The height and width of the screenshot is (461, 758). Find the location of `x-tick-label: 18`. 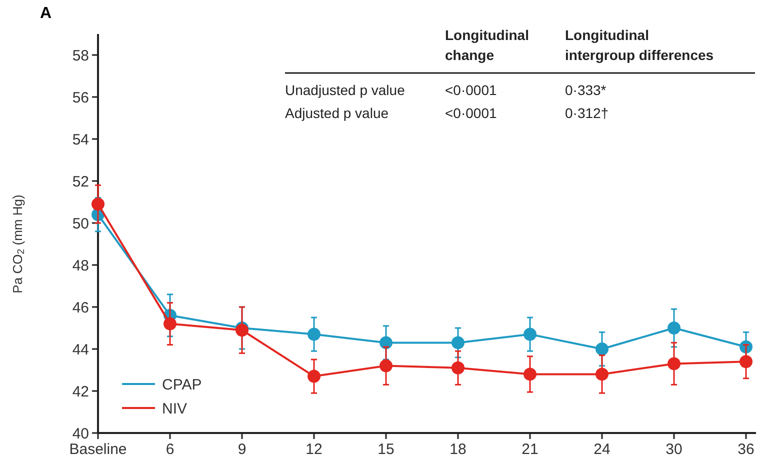

x-tick-label: 18 is located at coordinates (458, 449).